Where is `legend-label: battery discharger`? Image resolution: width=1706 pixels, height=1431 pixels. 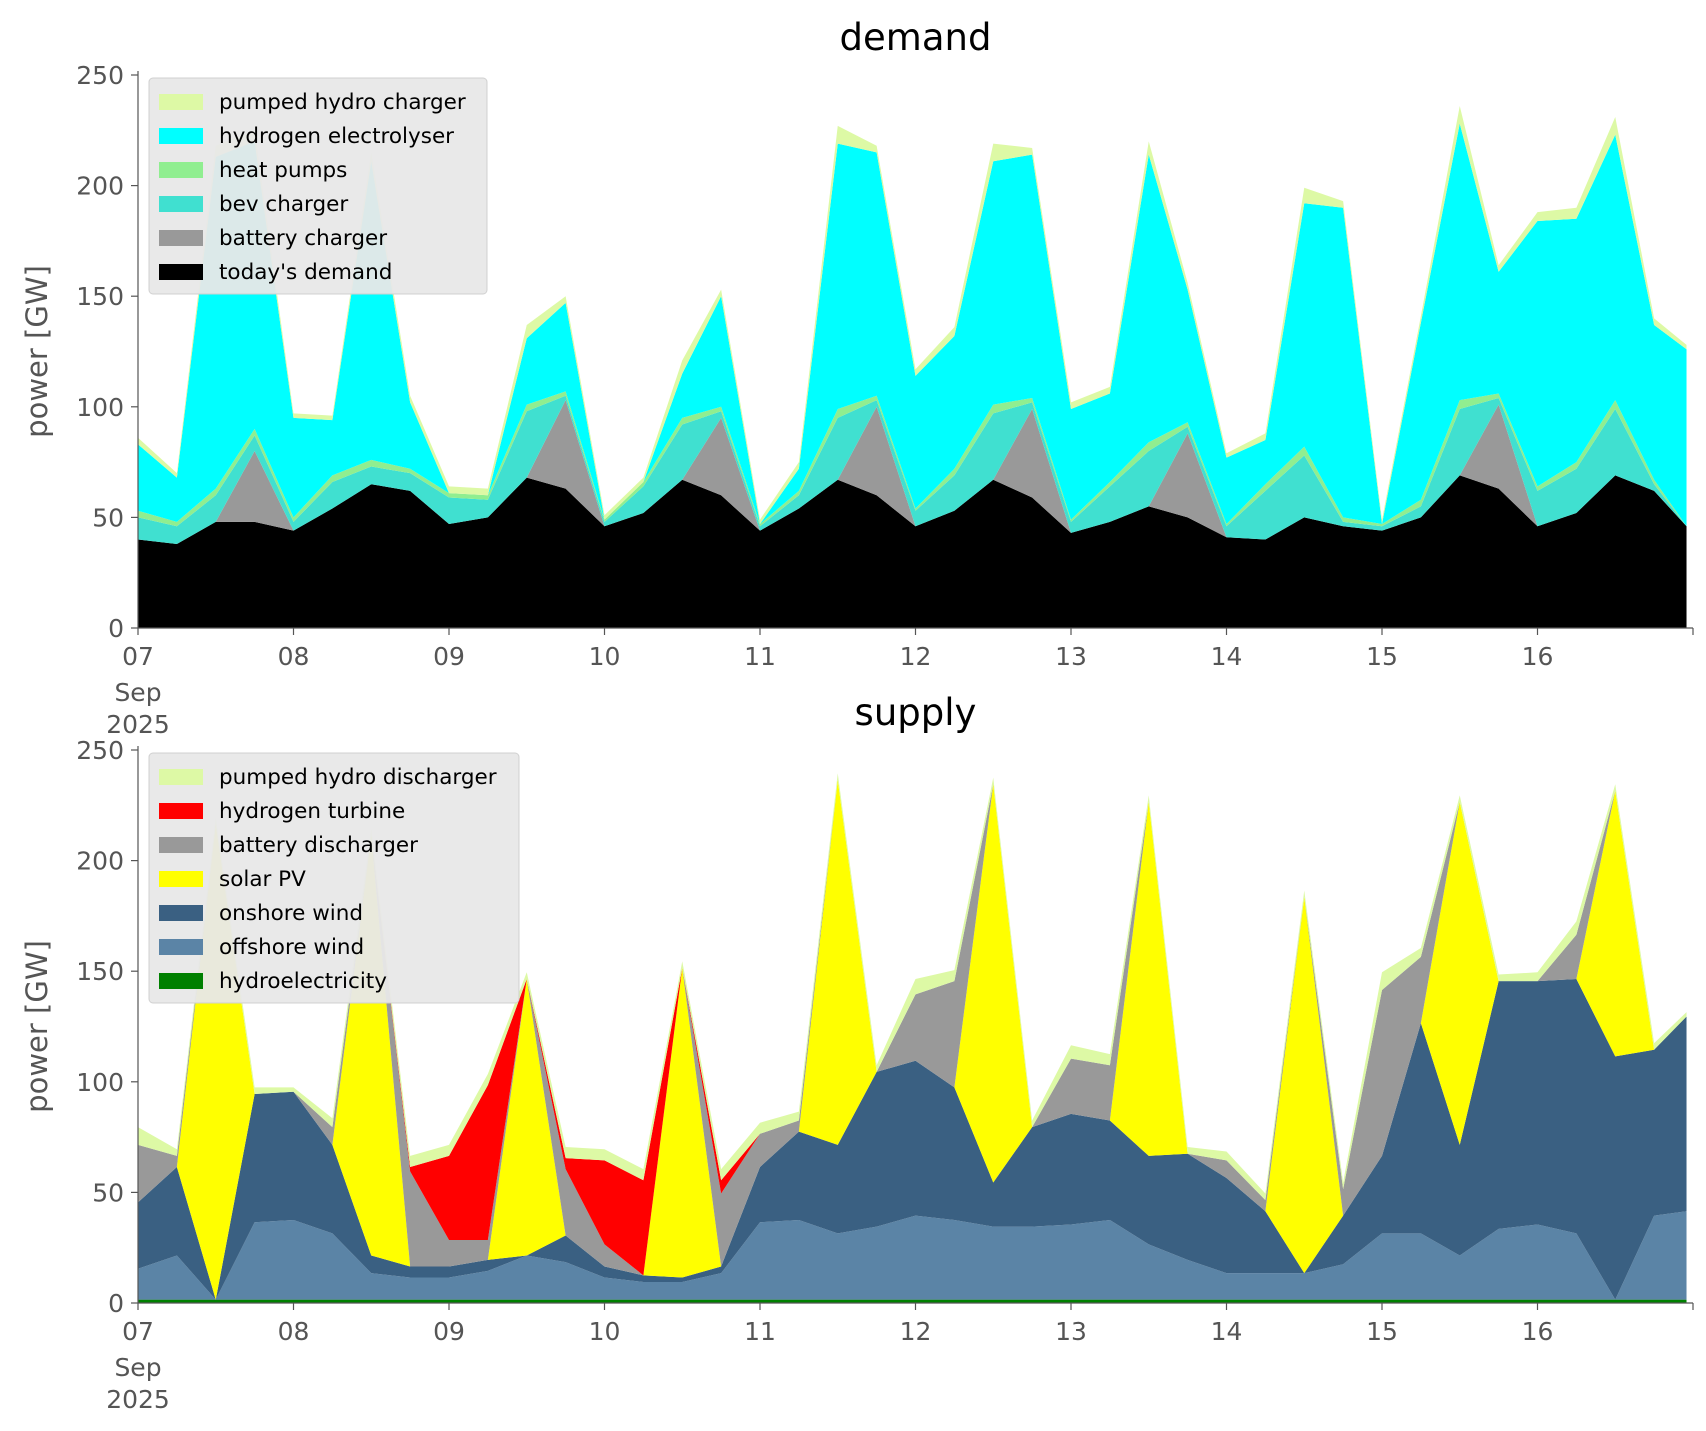 legend-label: battery discharger is located at coordinates (318, 845).